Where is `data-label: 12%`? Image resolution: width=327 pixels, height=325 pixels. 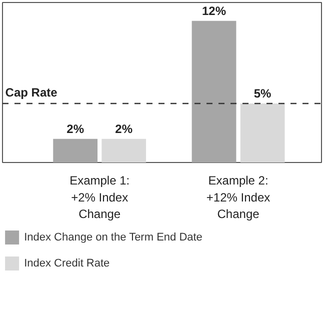 data-label: 12% is located at coordinates (214, 11).